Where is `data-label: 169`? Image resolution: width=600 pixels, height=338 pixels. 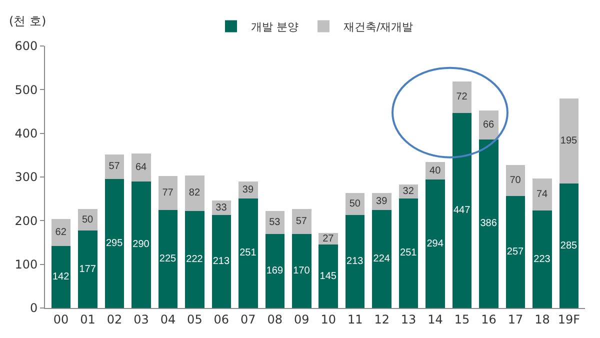
data-label: 169 is located at coordinates (275, 271).